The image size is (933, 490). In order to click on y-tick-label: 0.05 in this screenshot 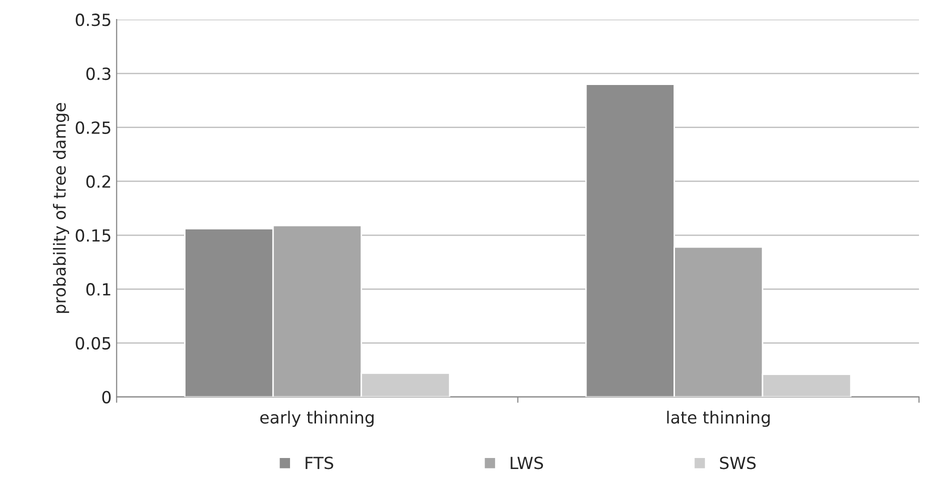, I will do `click(93, 343)`.